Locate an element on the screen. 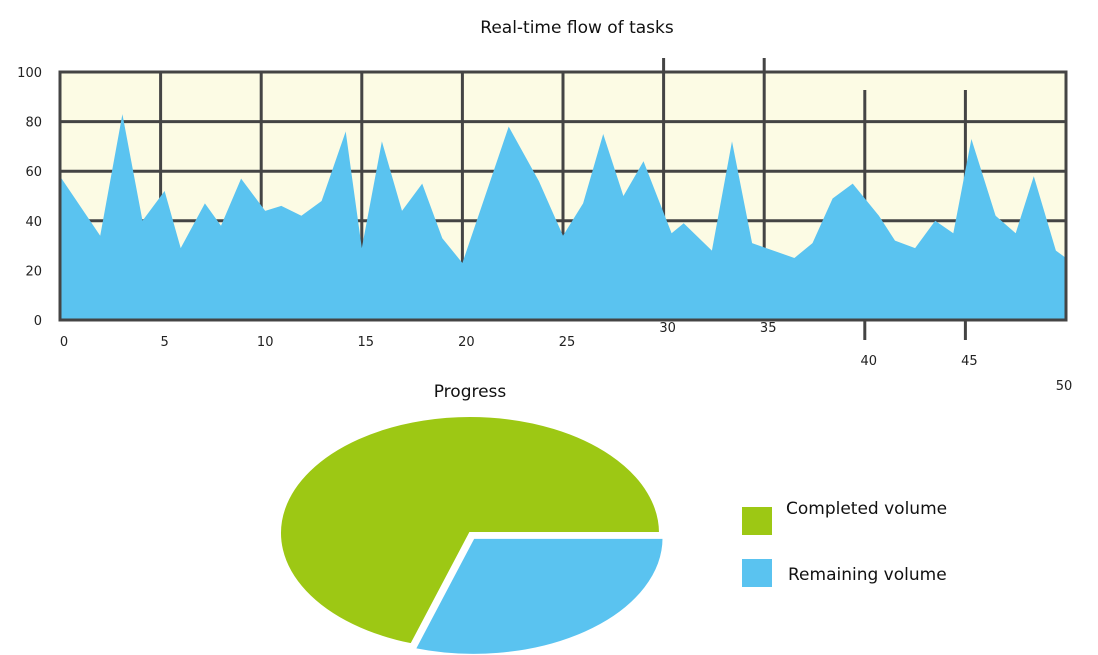 The height and width of the screenshot is (655, 1098). pie-slice-remaining is located at coordinates (539, 595).